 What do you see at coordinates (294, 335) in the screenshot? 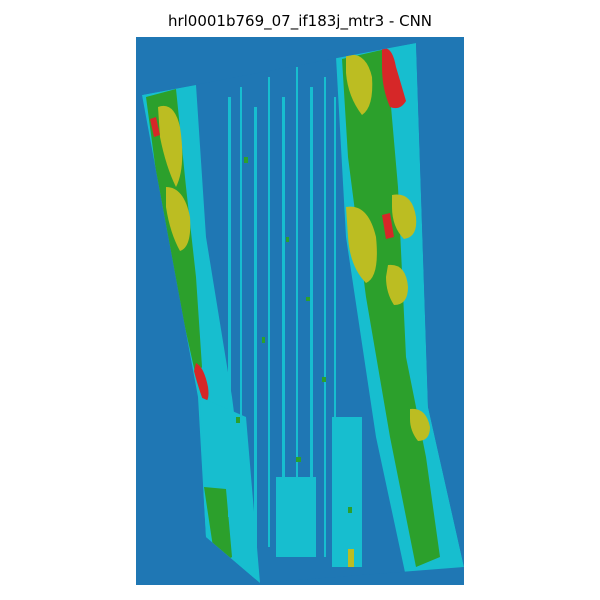
I see `center-green-specks` at bounding box center [294, 335].